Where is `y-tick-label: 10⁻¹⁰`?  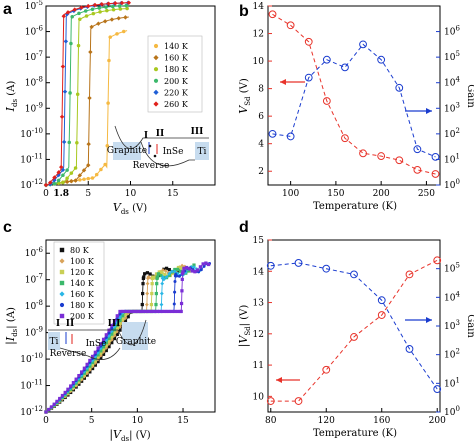 y-tick-label: 10⁻¹⁰ is located at coordinates (31, 133).